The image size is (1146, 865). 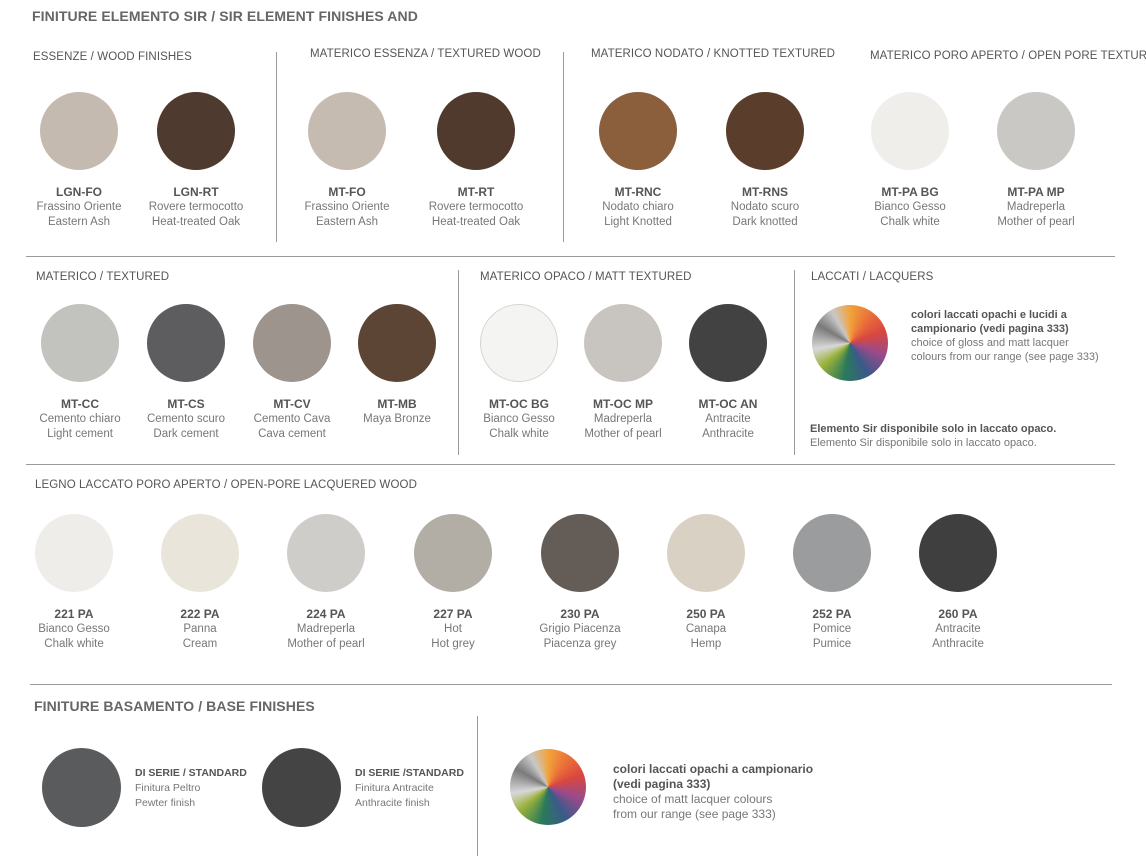 I want to click on base-lacquer-note-en-2: from our range (see page 333), so click(x=694, y=814).